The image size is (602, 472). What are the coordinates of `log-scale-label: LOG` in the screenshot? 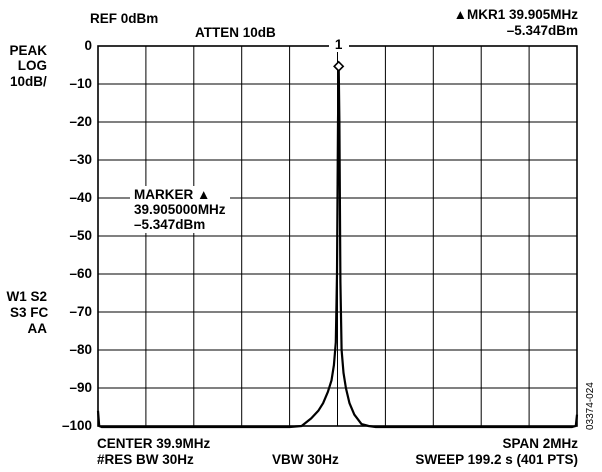 It's located at (32, 65).